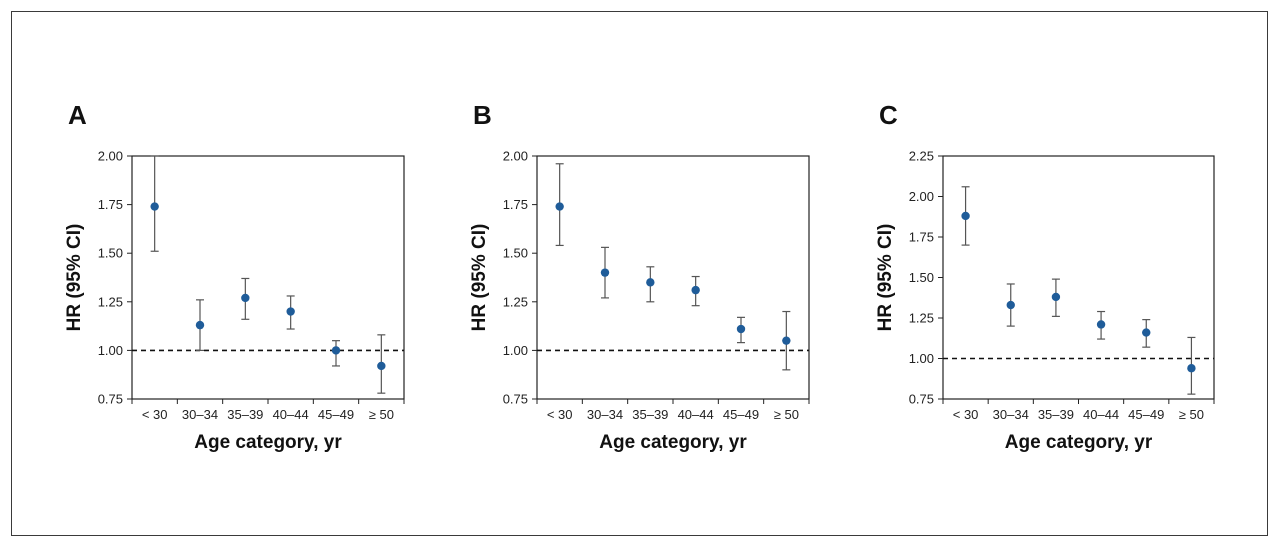 The width and height of the screenshot is (1280, 549). I want to click on panel-letter: B, so click(482, 115).